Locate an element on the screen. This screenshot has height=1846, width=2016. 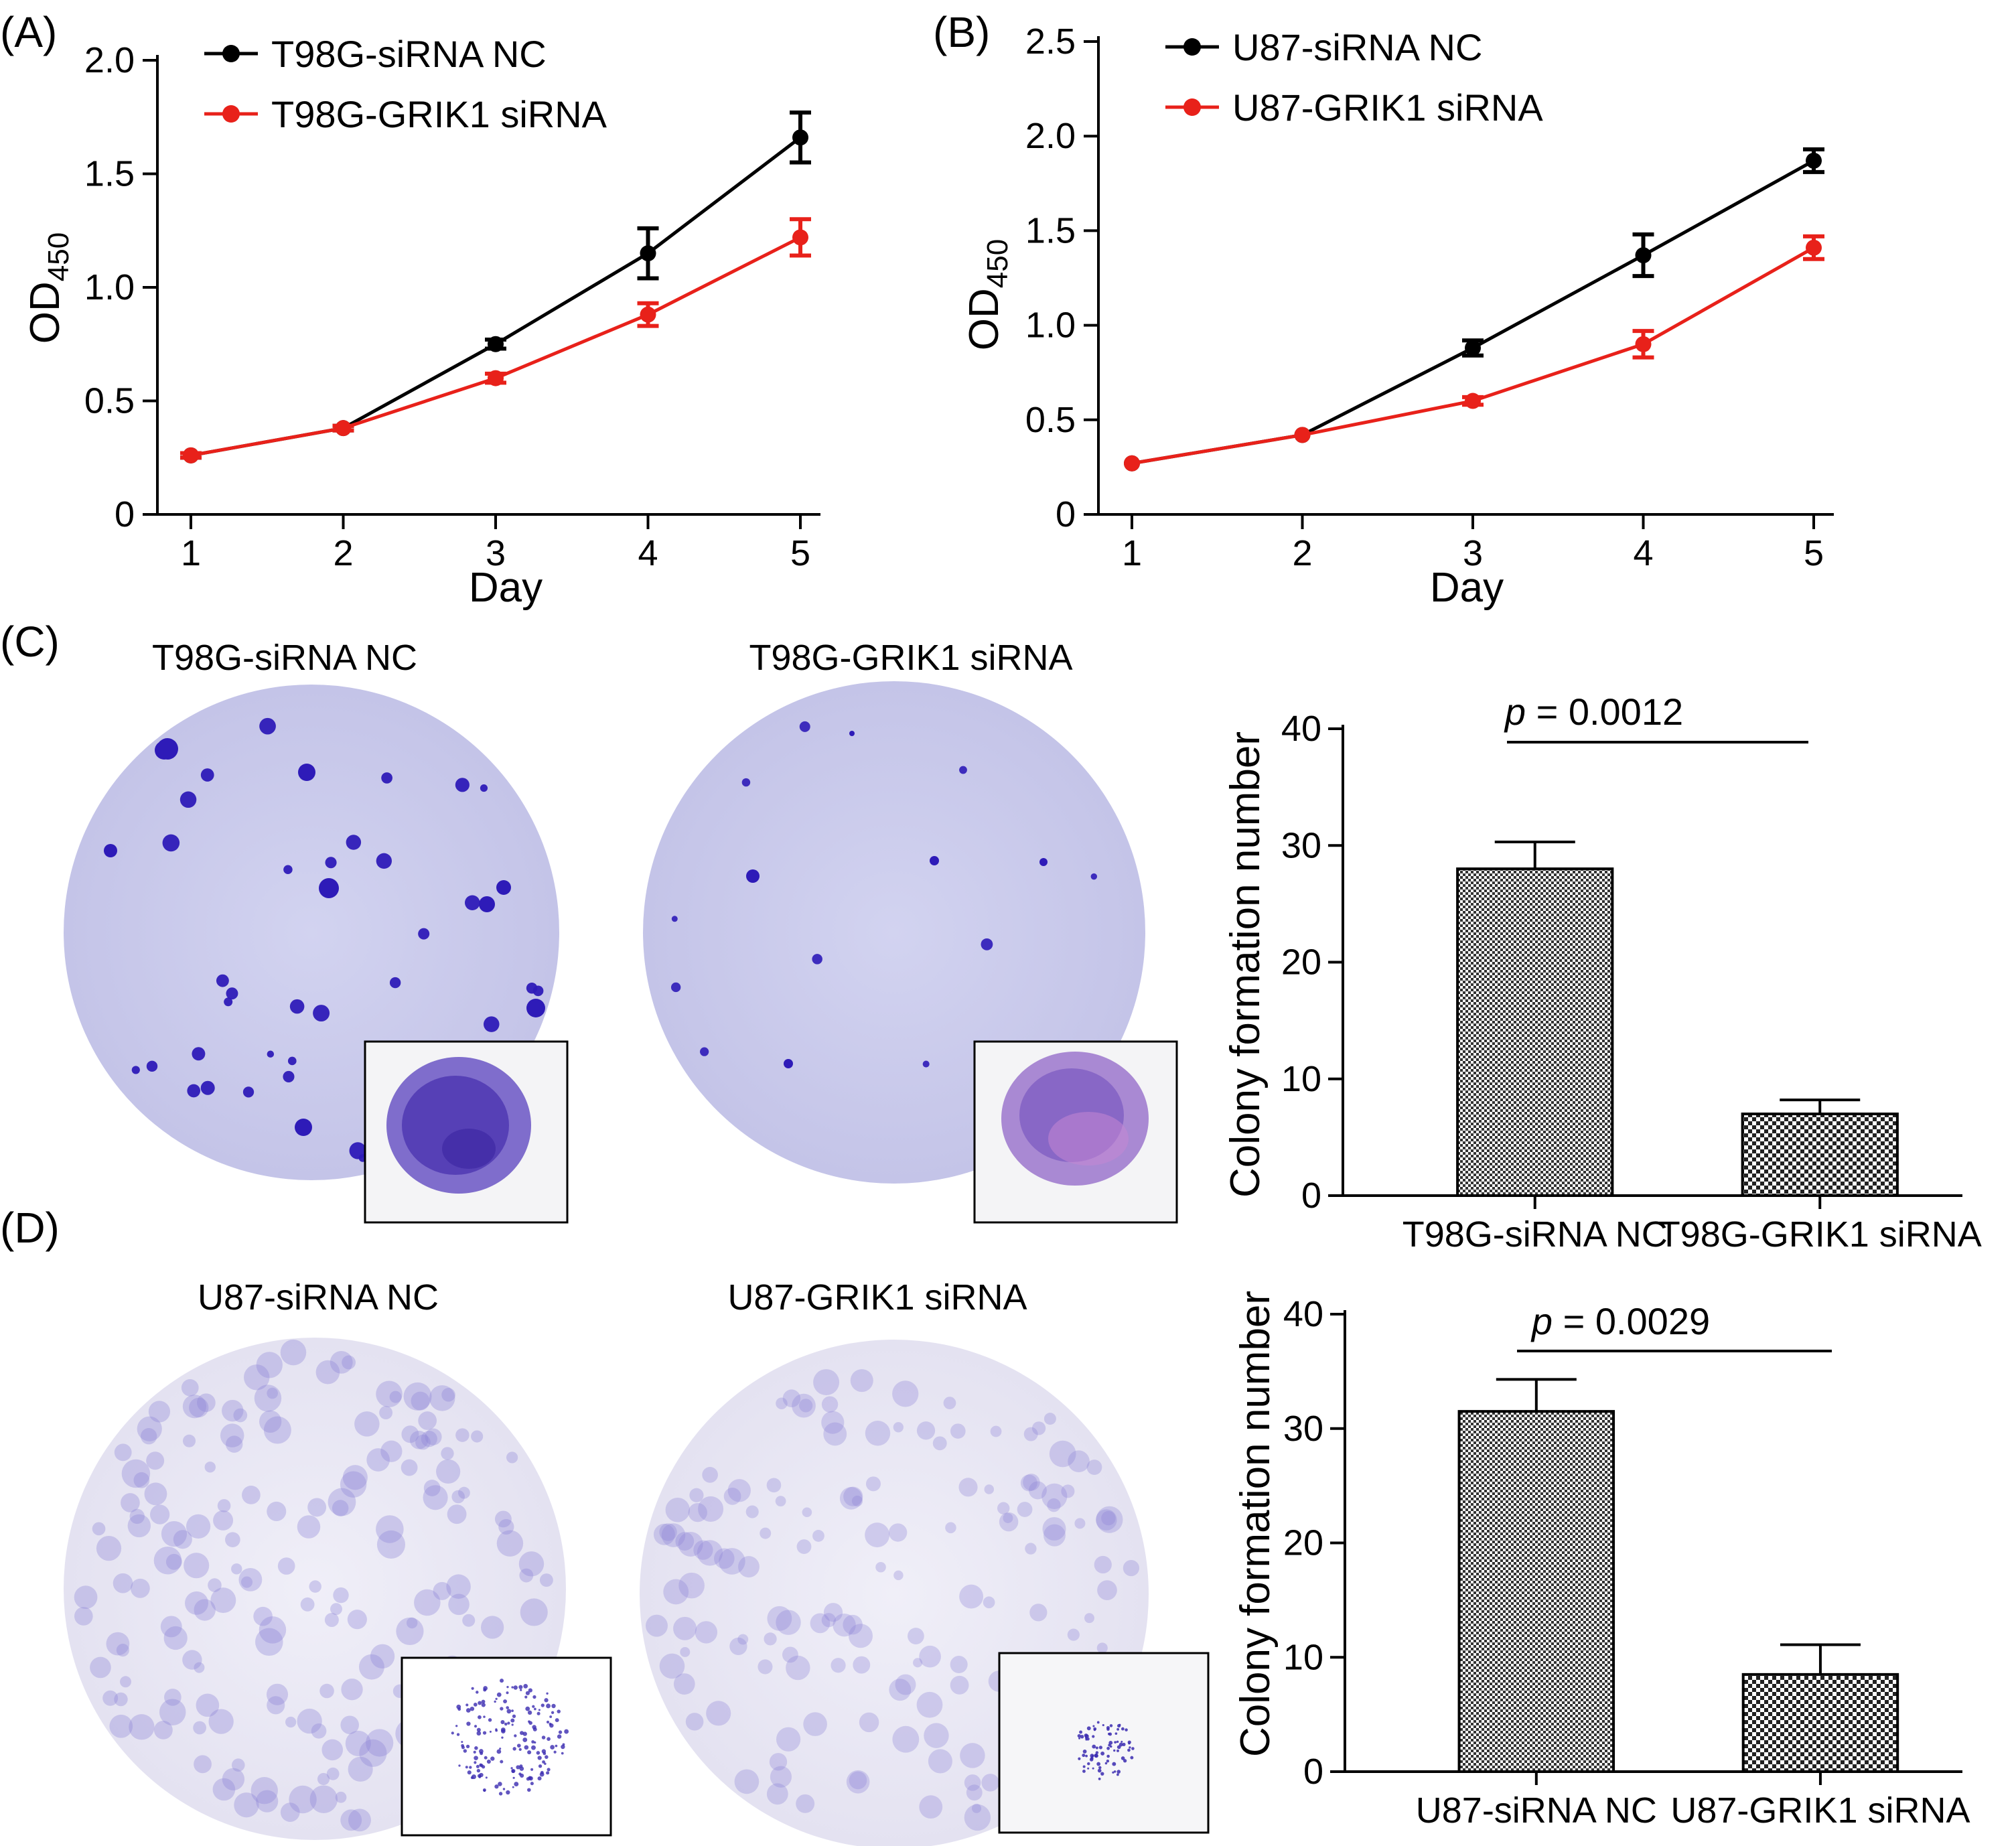
chart-b-series-sirna-point is located at coordinates (1814, 247).